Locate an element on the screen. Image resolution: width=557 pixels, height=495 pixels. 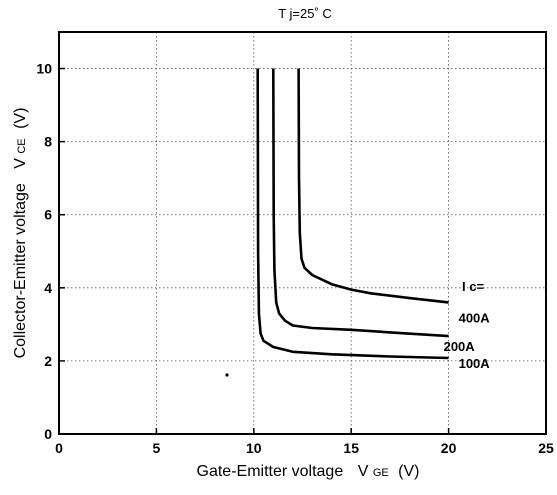
y-axis-unit: (V) is located at coordinates (20, 118).